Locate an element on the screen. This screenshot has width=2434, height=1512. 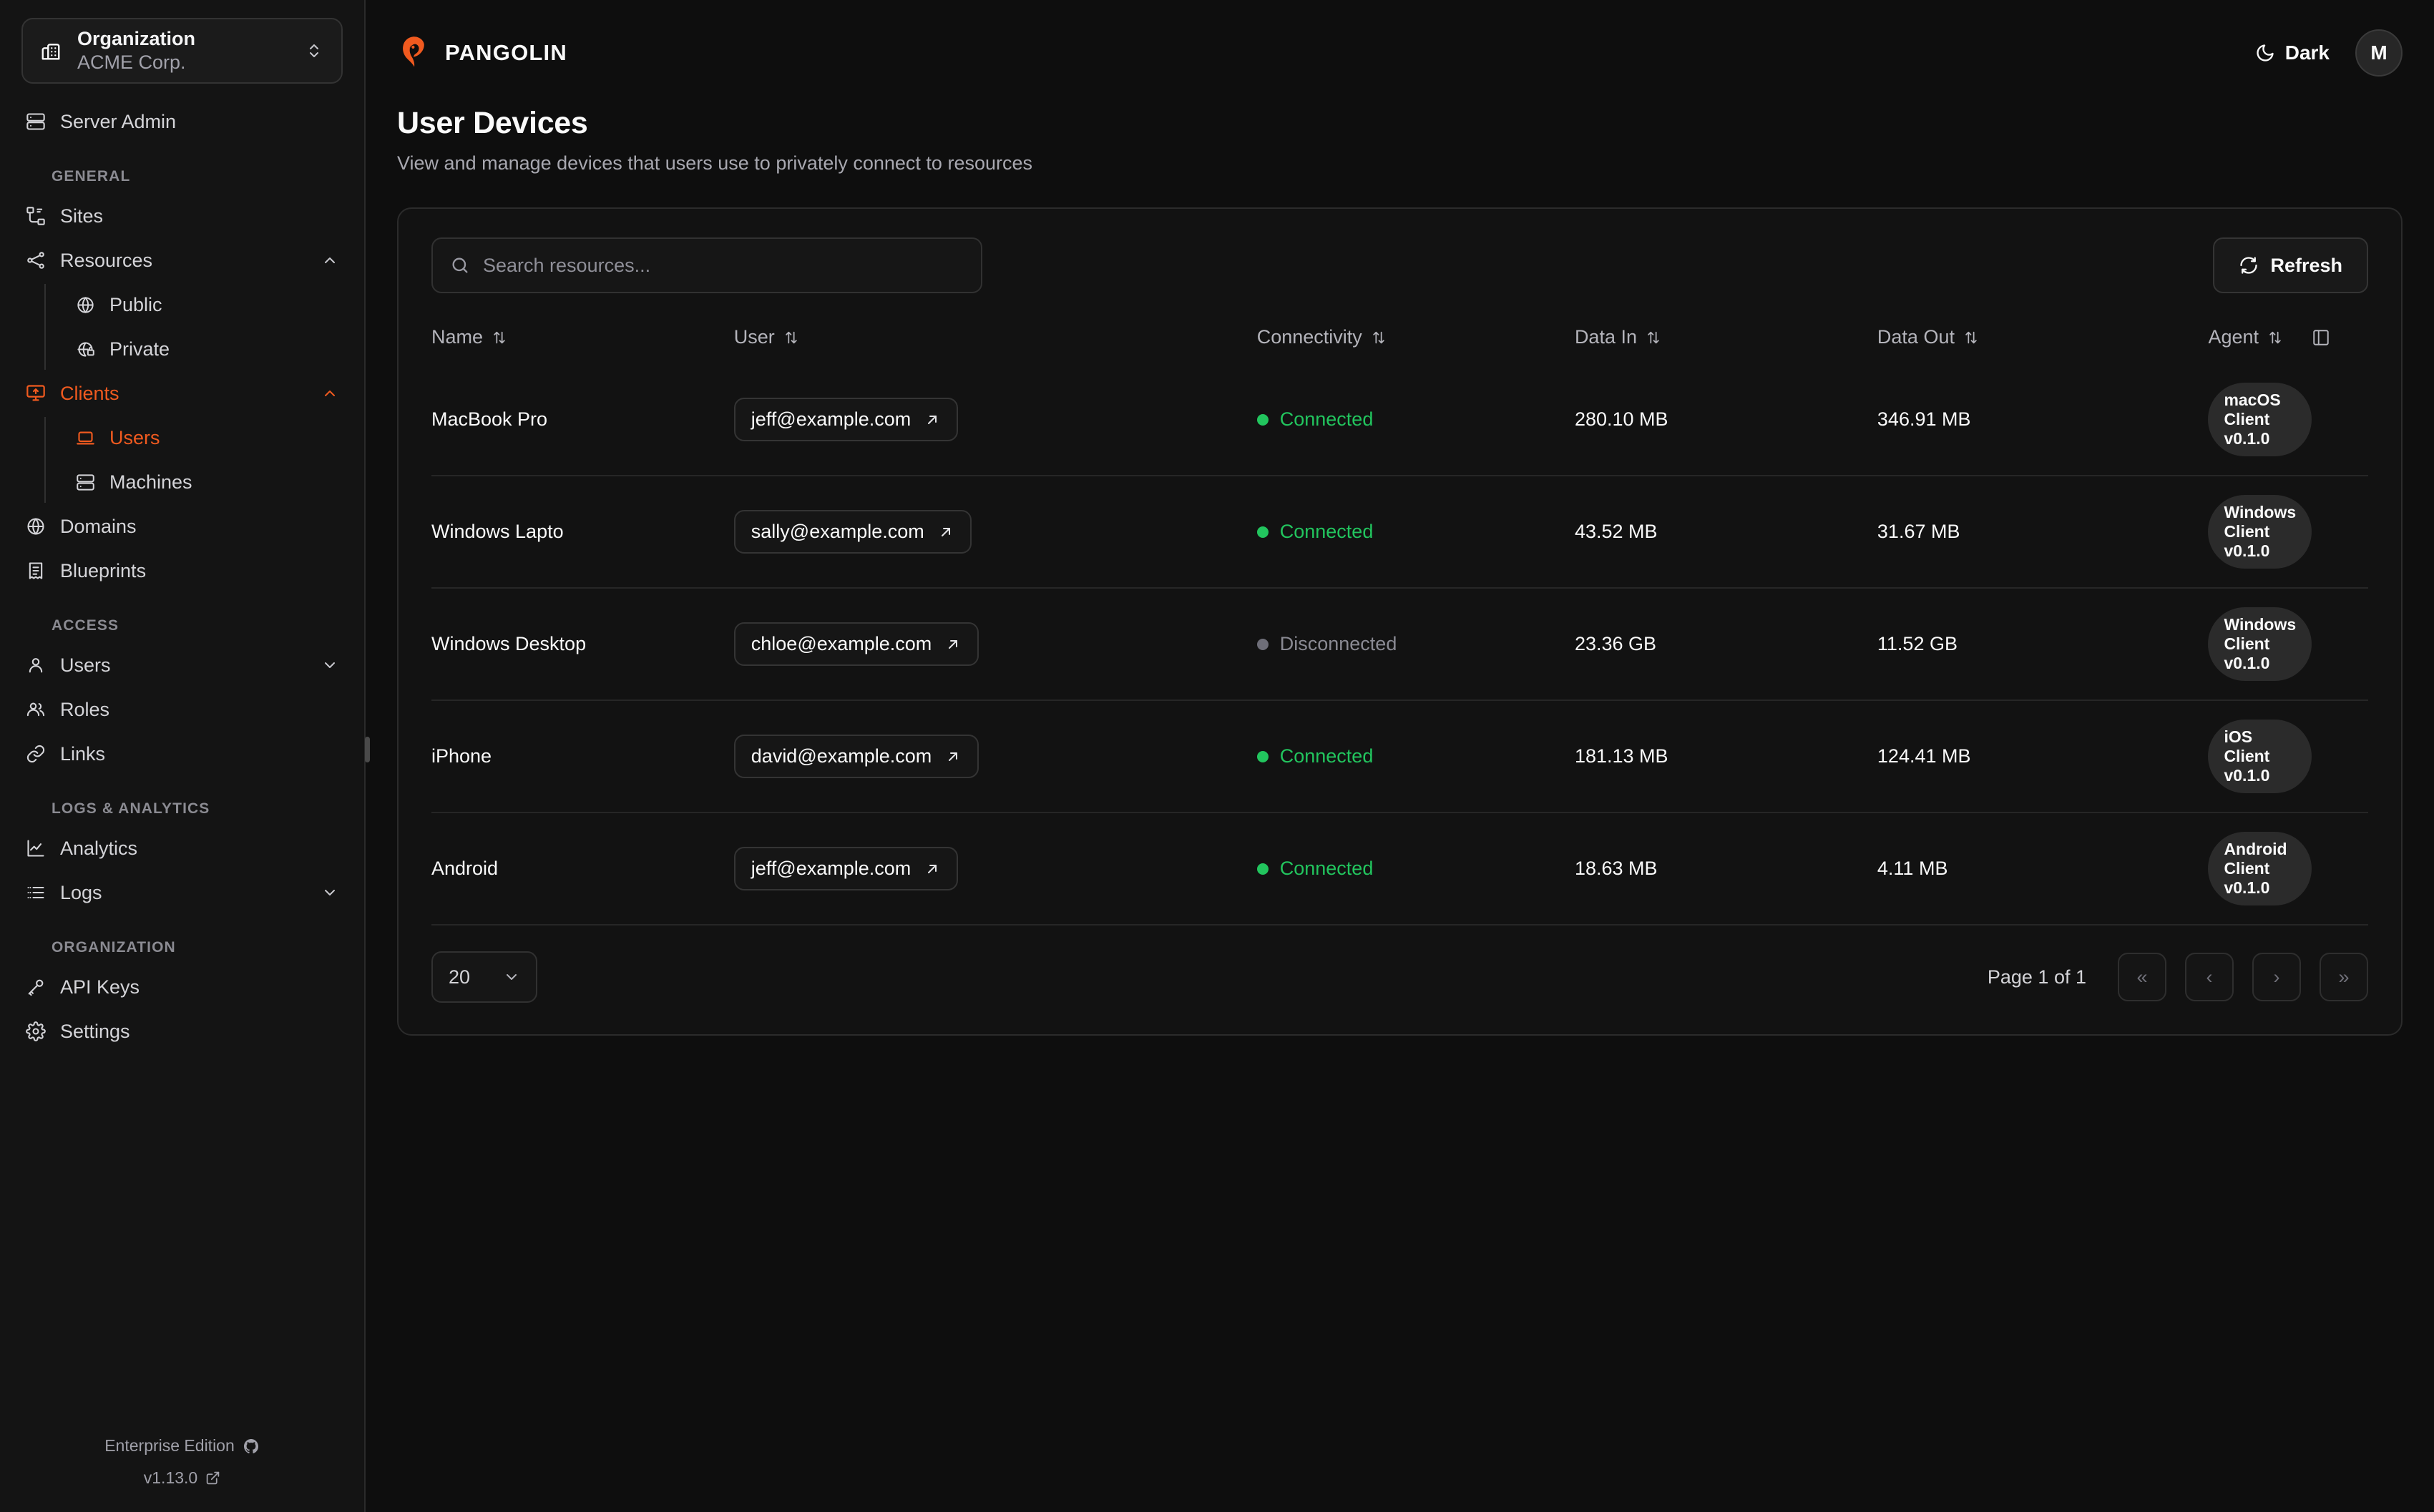
column-header-data-in: Data In is located at coordinates (1726, 339).